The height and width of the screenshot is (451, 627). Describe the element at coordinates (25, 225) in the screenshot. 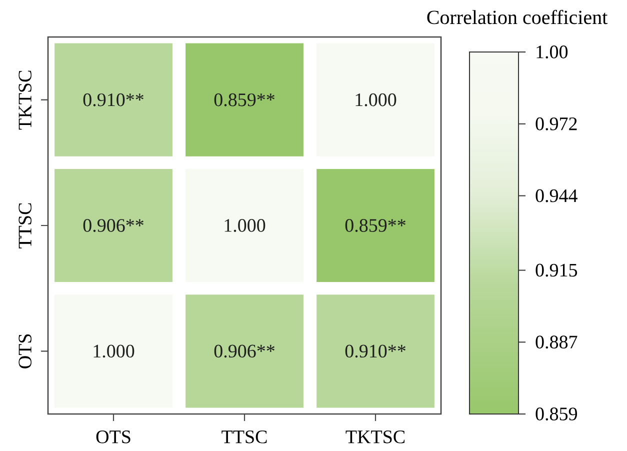

I see `y-tick-label: TTSC` at that location.